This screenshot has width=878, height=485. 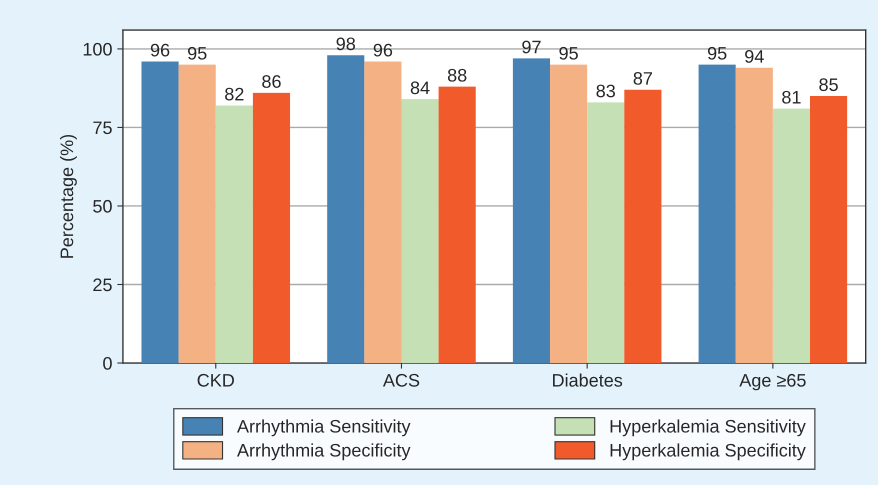 What do you see at coordinates (68, 196) in the screenshot?
I see `y-axis-title: Percentage (%)` at bounding box center [68, 196].